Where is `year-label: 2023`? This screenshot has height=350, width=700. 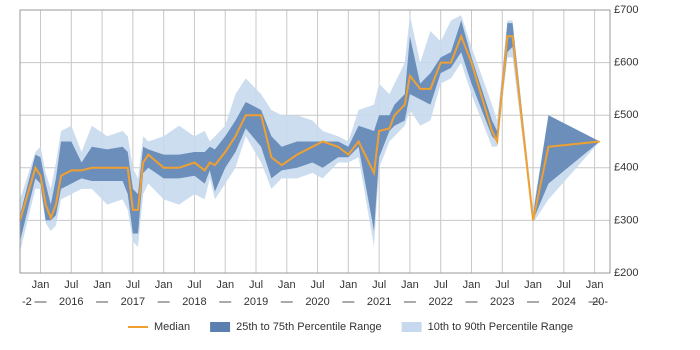 year-label: 2023 is located at coordinates (502, 302).